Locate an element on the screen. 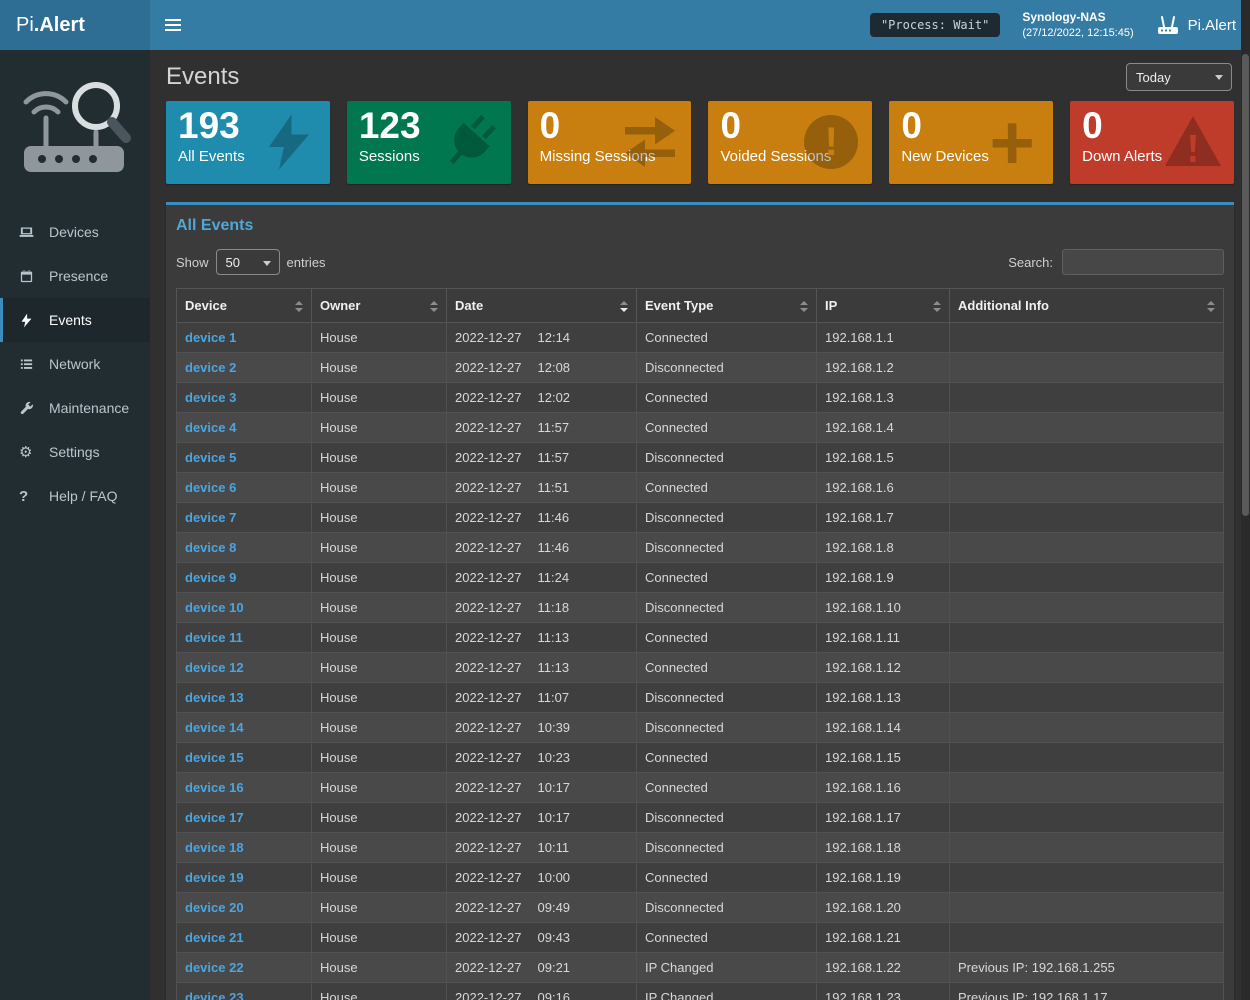  sidebar-item-help: ? Help / FAQ is located at coordinates (75, 496).